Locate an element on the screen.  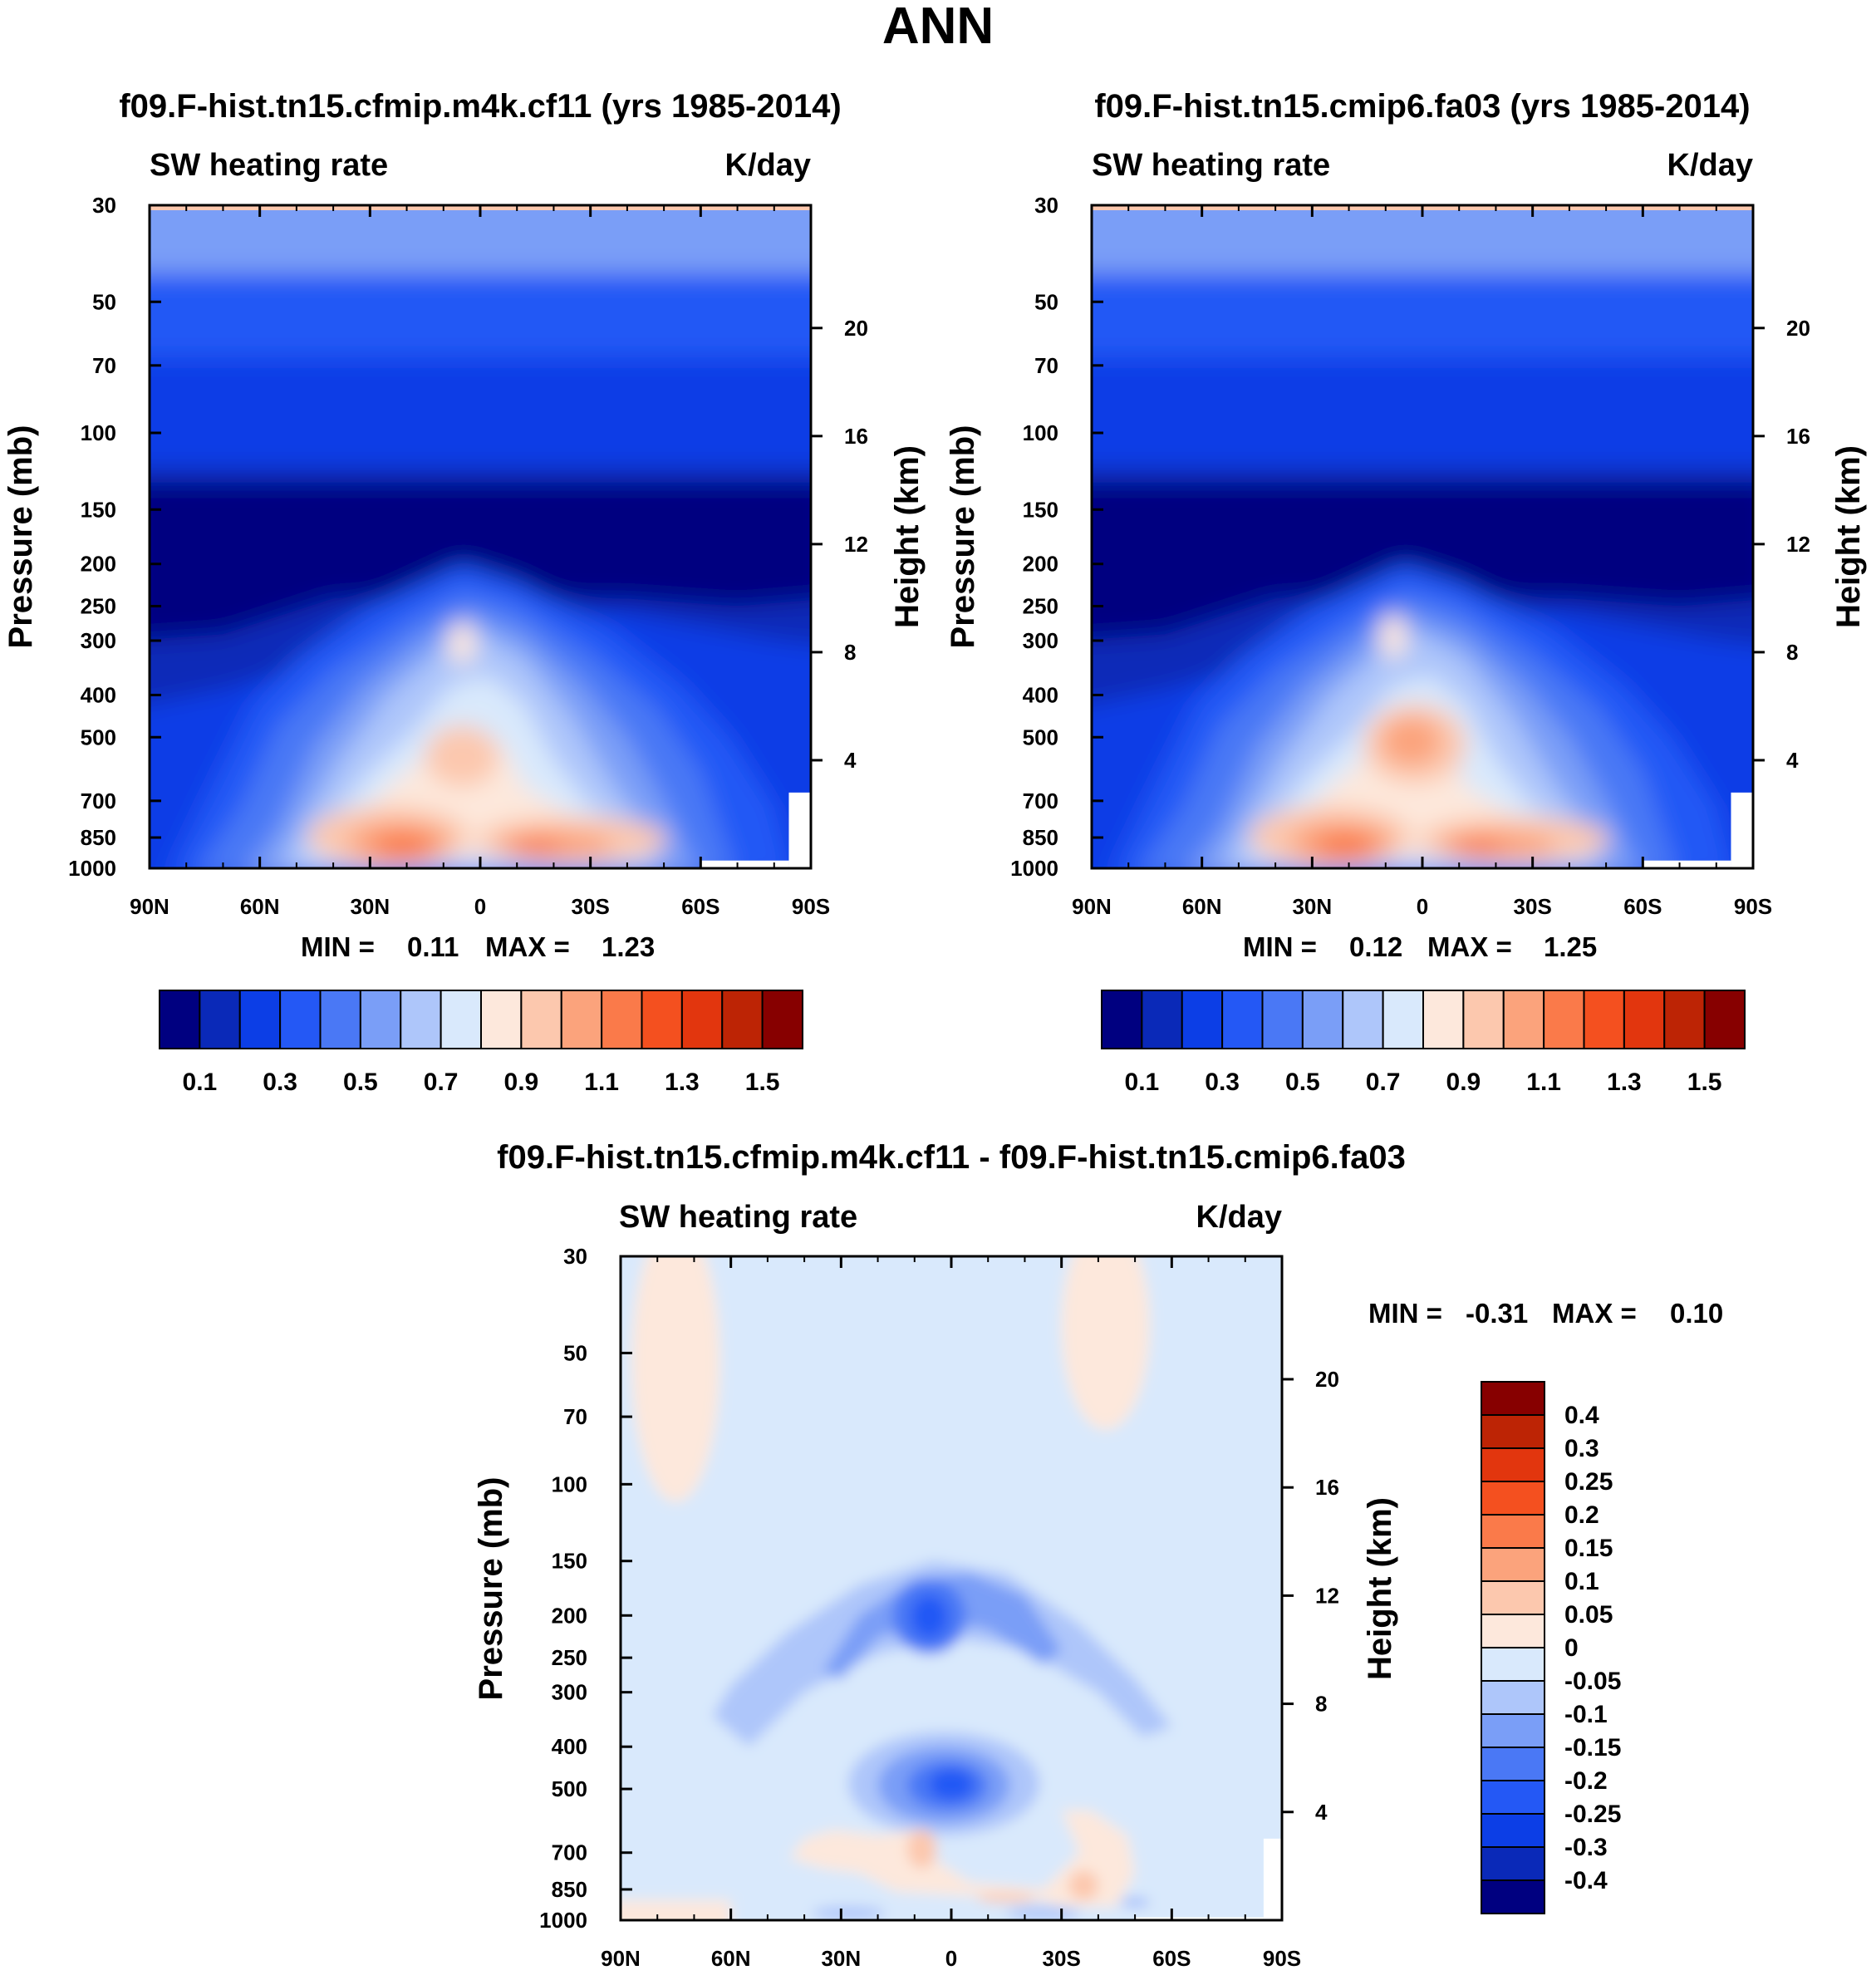
panel-model1-ztick-label: 8 is located at coordinates (850, 652).